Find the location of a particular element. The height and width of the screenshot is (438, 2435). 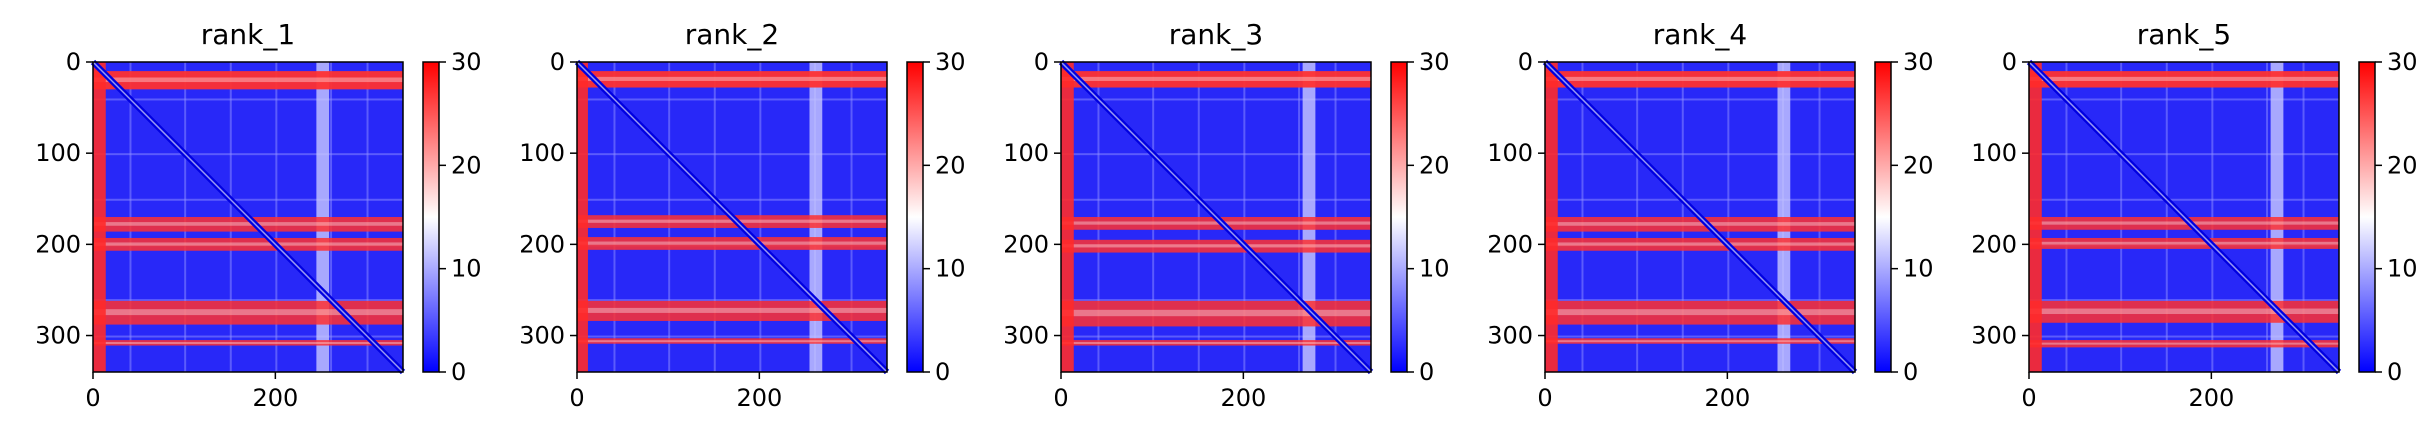

panel-title: rank_2 is located at coordinates (732, 34).